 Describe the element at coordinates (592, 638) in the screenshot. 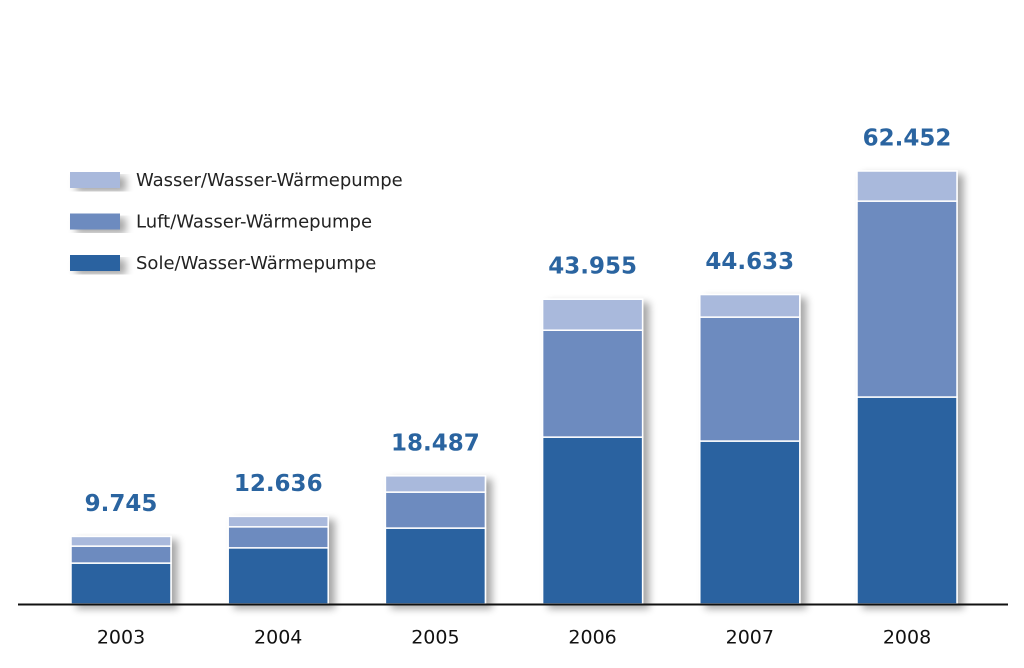

I see `x-tick-label: 2006` at that location.